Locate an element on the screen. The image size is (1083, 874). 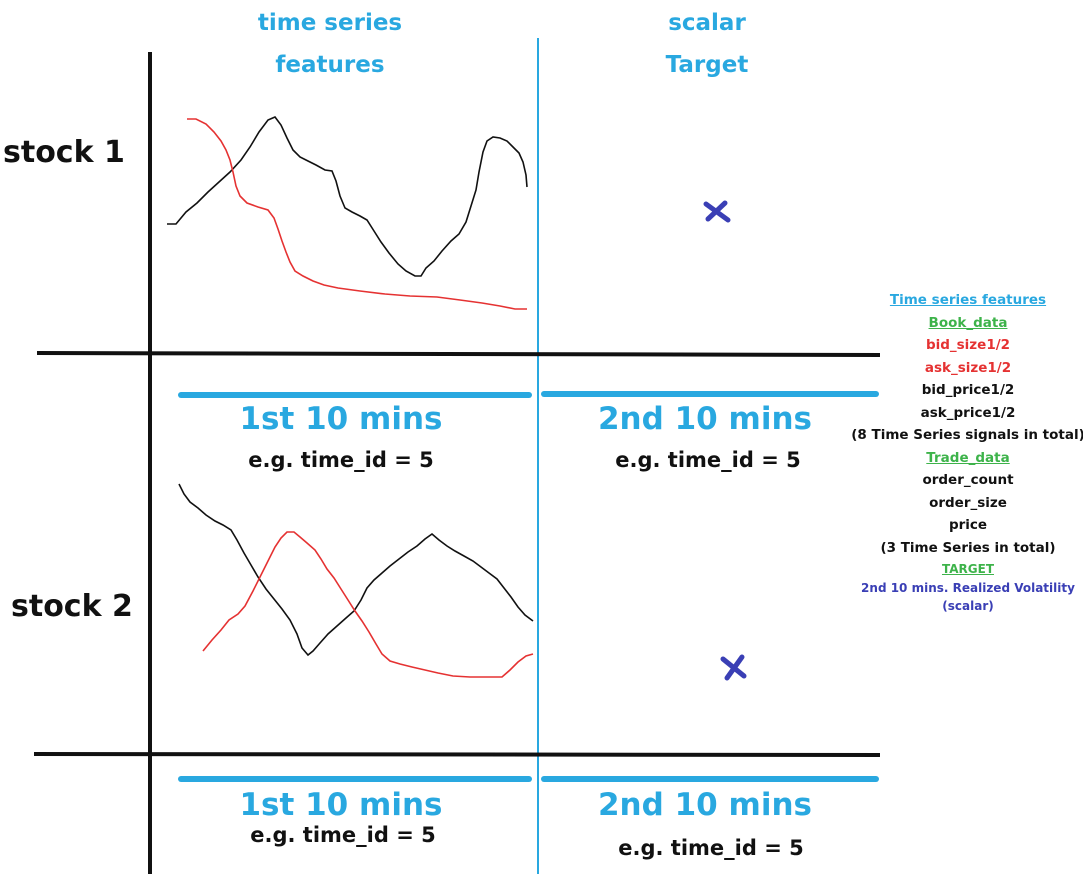
legend-book-heading: Book_data is located at coordinates (968, 322).